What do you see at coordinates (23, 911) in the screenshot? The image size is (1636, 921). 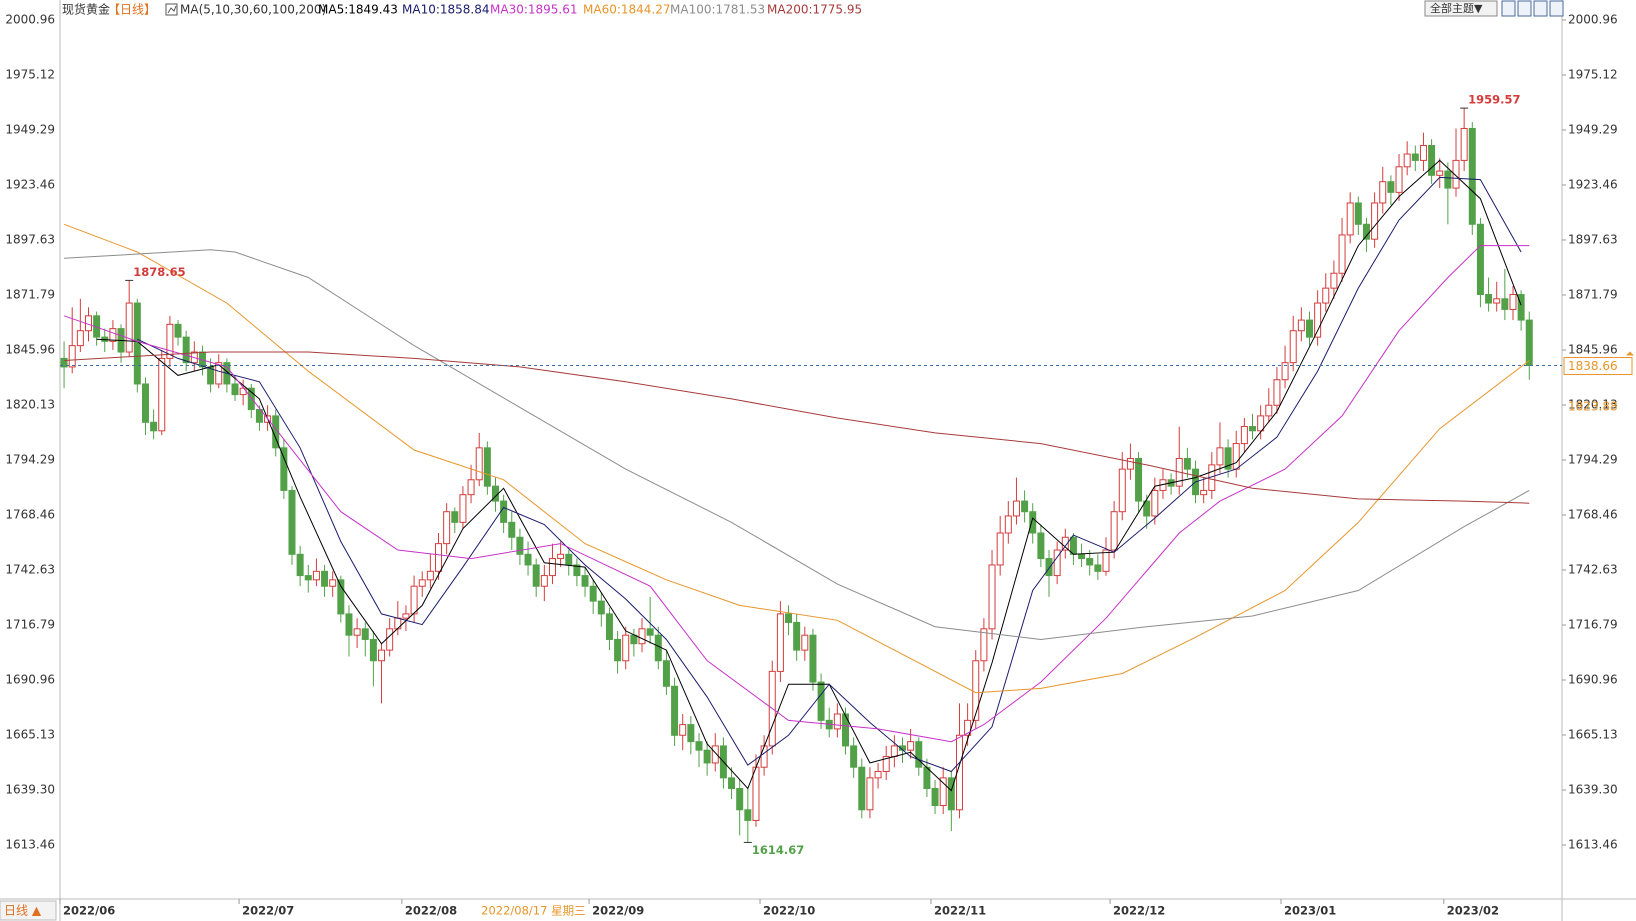 I see `period-button-text: 日线 ▲` at bounding box center [23, 911].